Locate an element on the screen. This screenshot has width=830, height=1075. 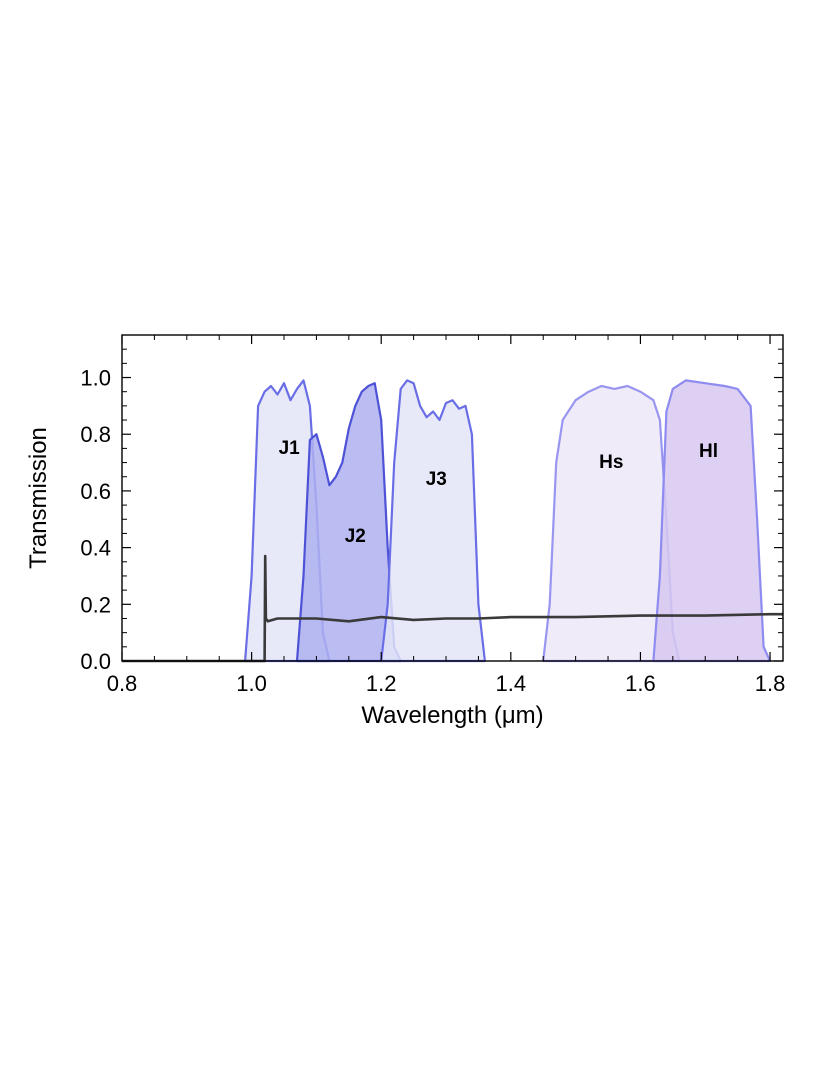
x-tick-label: 1.2 is located at coordinates (381, 683).